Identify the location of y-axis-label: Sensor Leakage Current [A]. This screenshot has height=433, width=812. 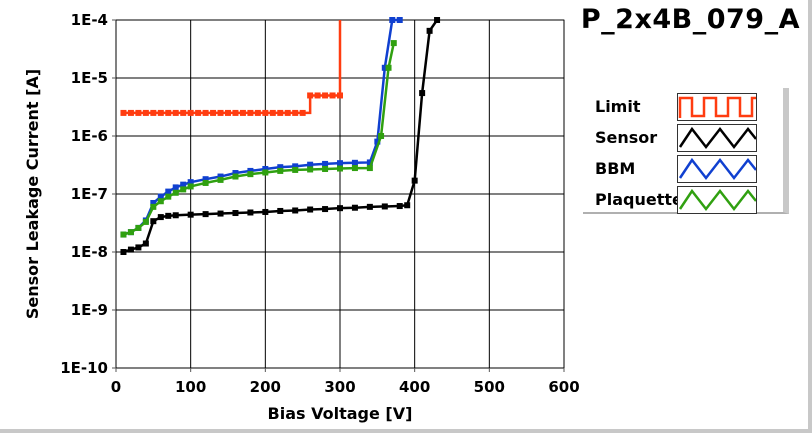
(32, 194).